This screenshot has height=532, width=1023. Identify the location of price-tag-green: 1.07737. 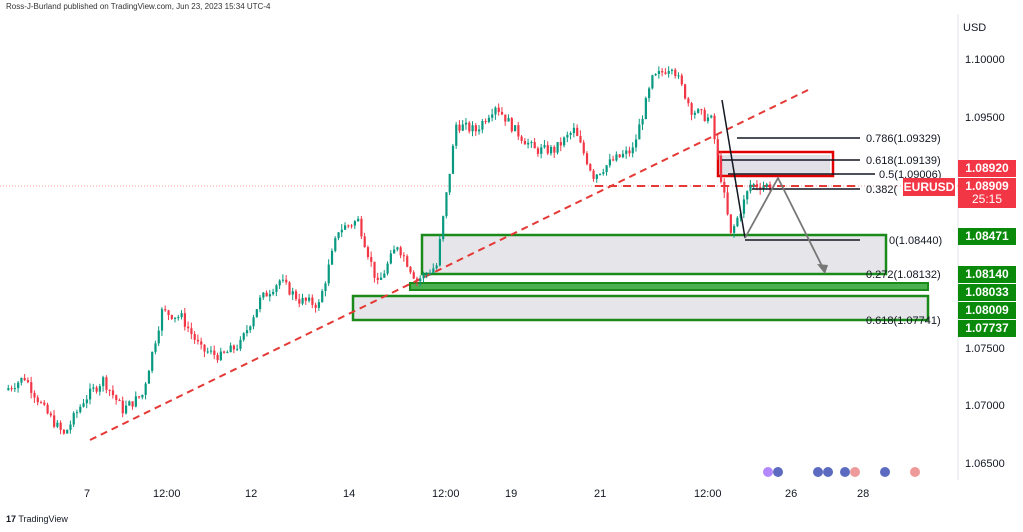
(987, 328).